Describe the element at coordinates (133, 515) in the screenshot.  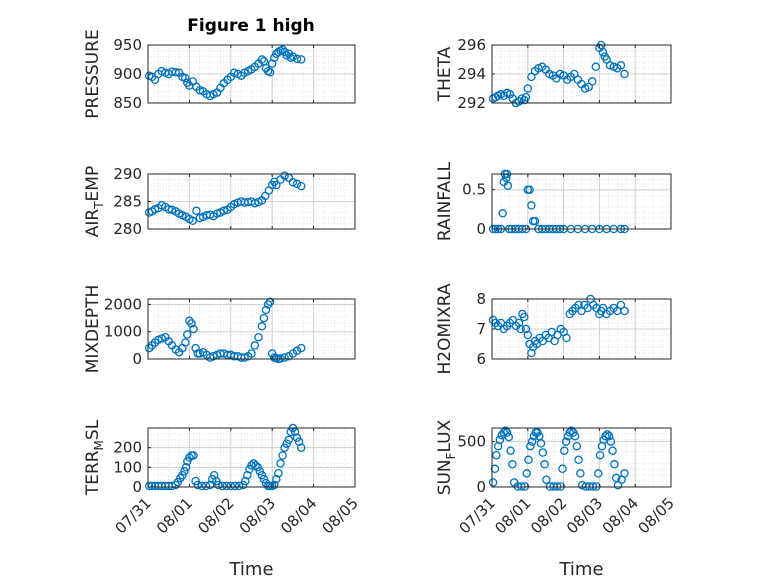
I see `x-tick-label: 07/31` at that location.